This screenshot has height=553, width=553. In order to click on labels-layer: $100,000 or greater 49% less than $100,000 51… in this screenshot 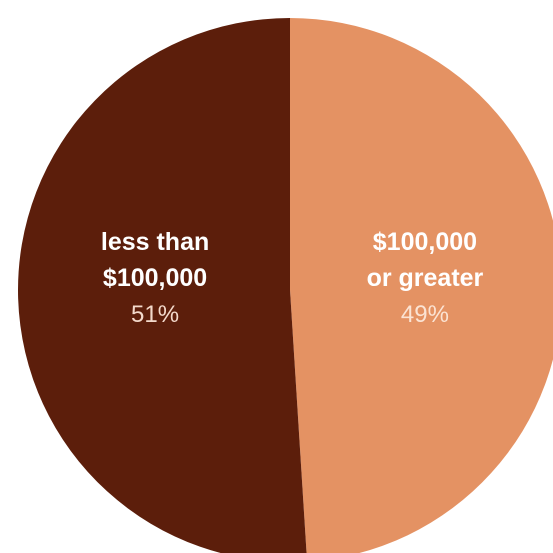, I will do `click(292, 278)`.